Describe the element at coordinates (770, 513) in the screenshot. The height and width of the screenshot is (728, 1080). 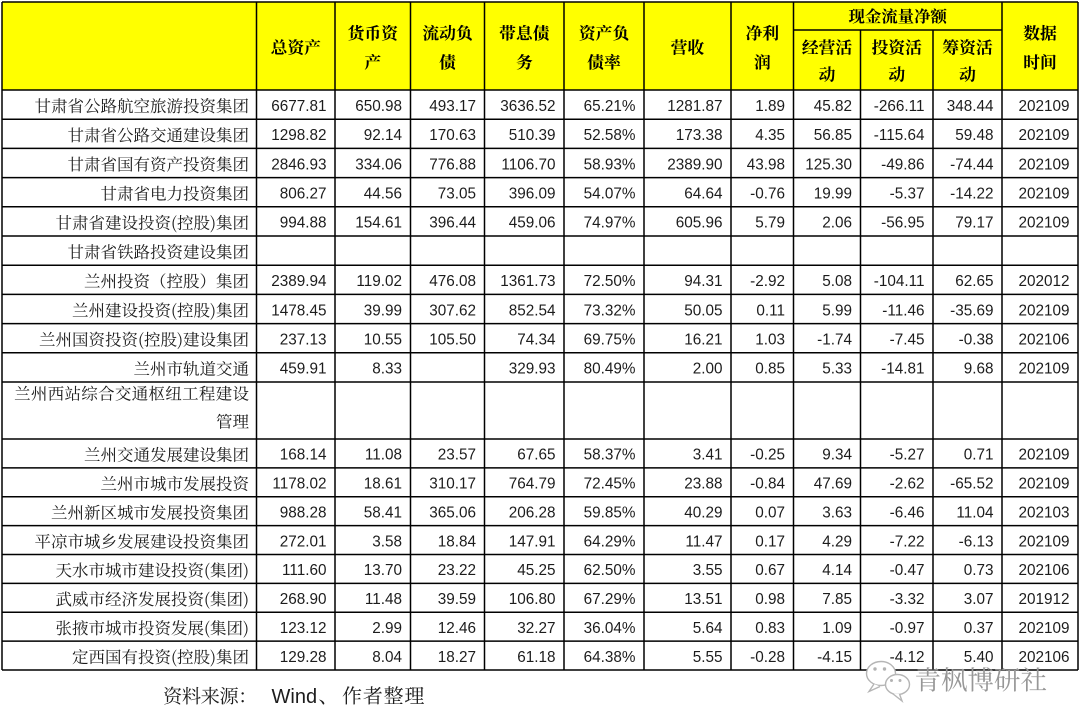
I see `svg-text: 0.07` at that location.